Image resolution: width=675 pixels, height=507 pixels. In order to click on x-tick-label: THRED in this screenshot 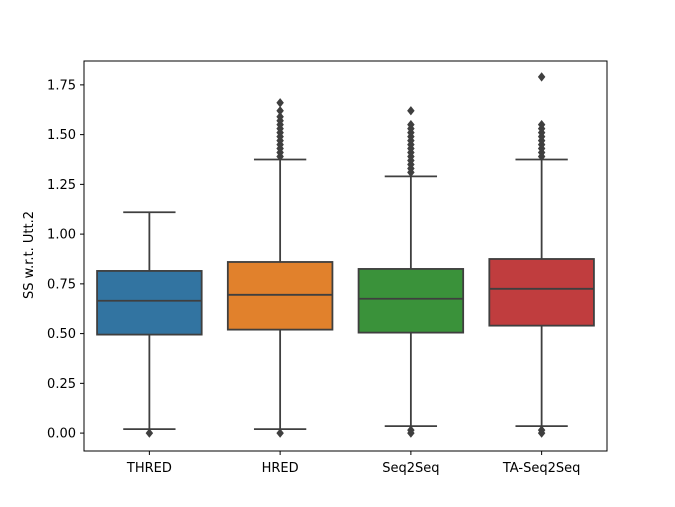, I will do `click(149, 468)`.